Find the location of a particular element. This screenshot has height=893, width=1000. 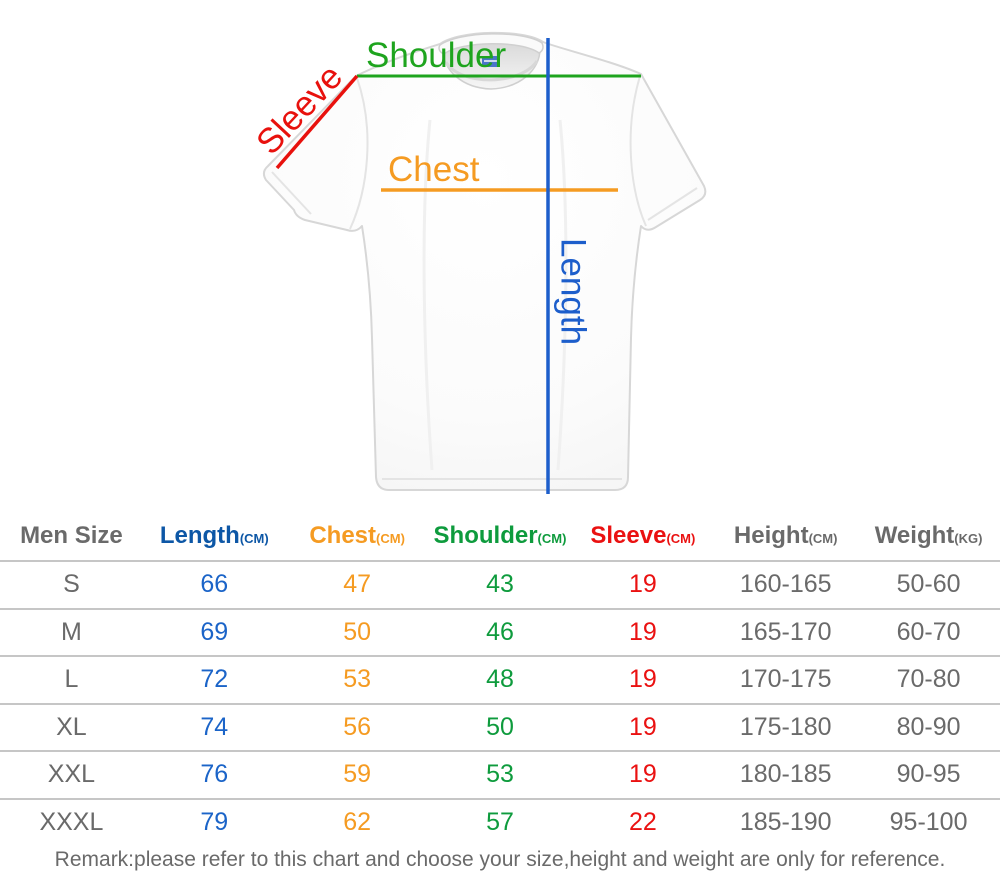

cell-height: 165-170 is located at coordinates (785, 631).